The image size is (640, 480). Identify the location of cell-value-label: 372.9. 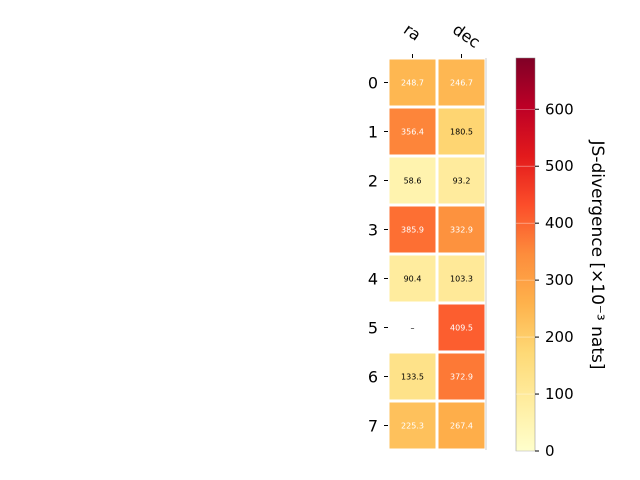
(461, 377).